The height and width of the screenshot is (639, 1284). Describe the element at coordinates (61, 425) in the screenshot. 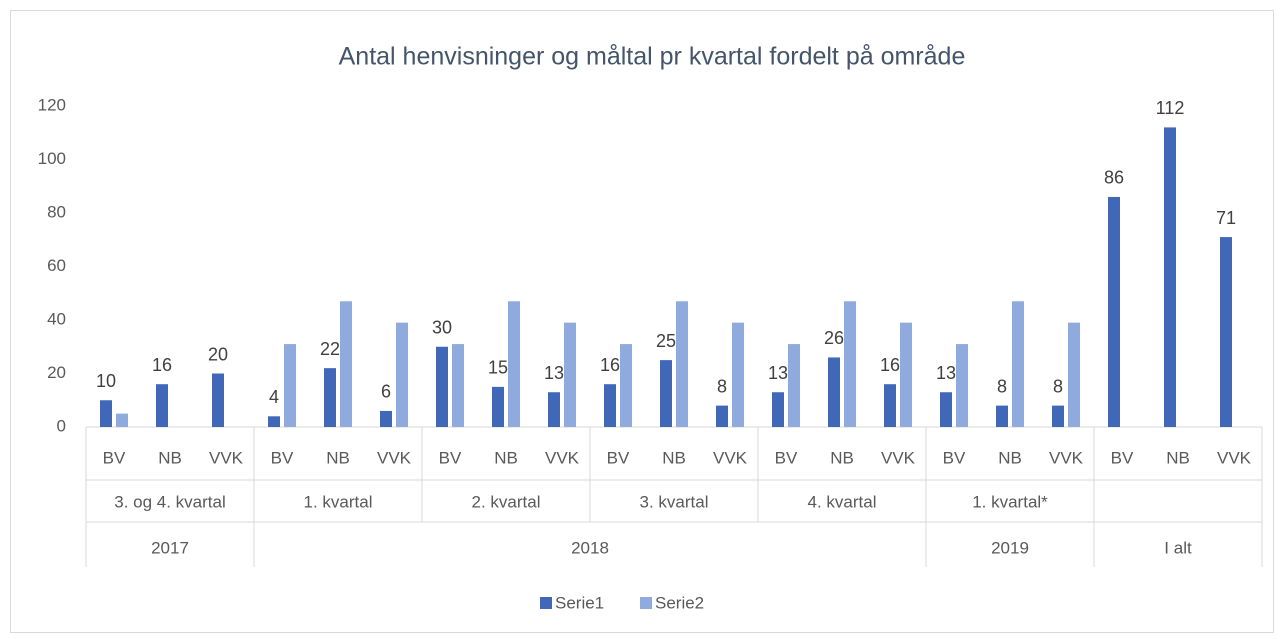

I see `y-tick-label: 0` at that location.